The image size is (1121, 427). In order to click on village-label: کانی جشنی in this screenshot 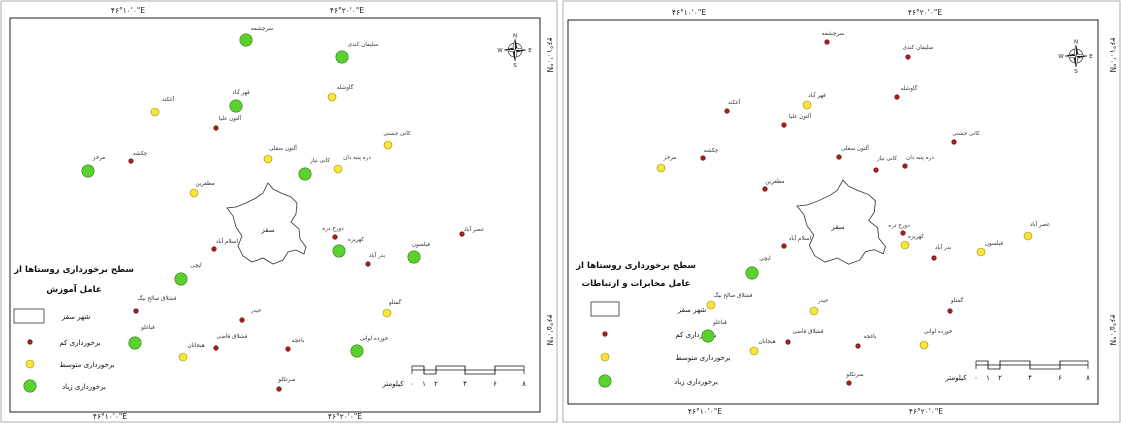, I will do `click(966, 133)`.